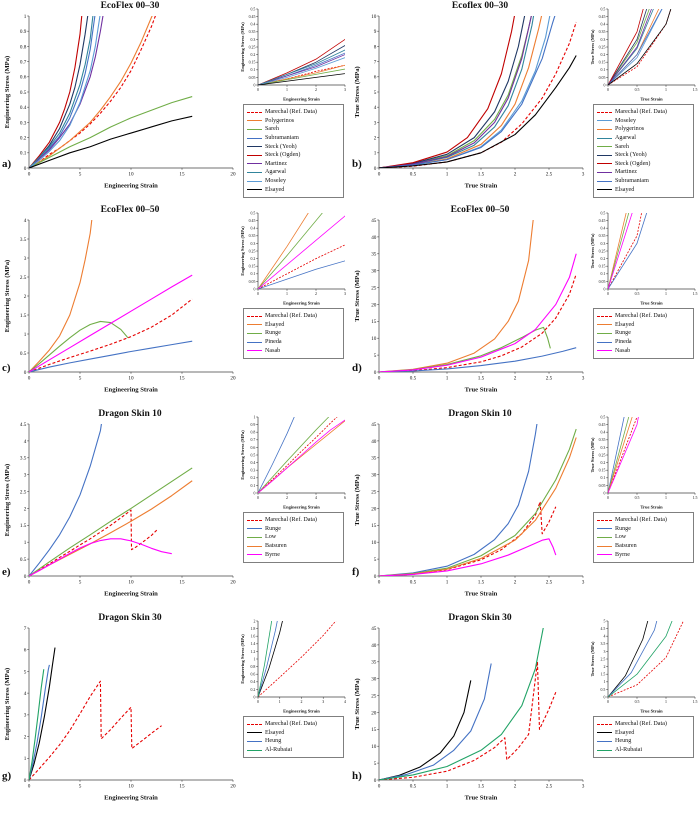 The width and height of the screenshot is (700, 816). Describe the element at coordinates (651, 711) in the screenshot. I see `x-axis-title: True Strain` at that location.